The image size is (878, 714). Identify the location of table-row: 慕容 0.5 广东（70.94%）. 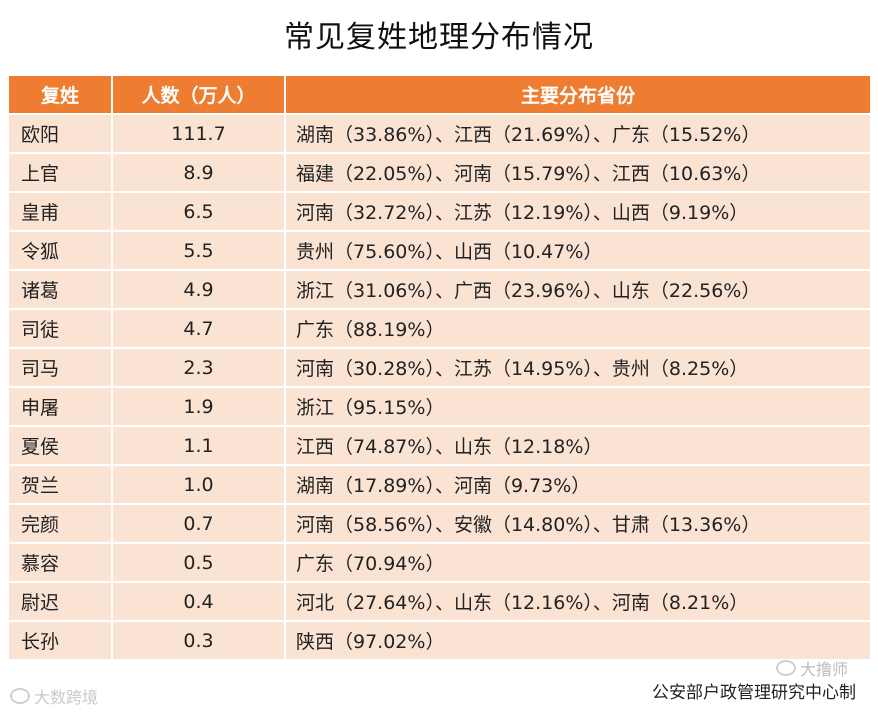
(439, 562).